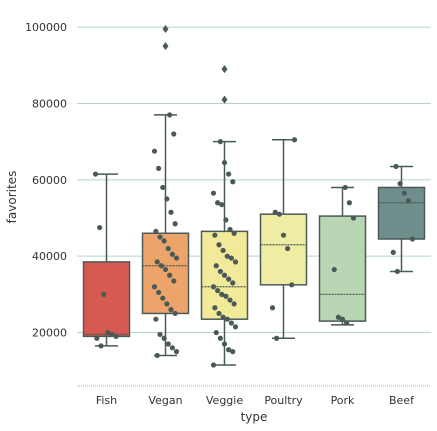 The width and height of the screenshot is (437, 431). I want to click on x-axis-ticks: Fish Vegan Veggie Poultry Pork Beef, so click(255, 400).